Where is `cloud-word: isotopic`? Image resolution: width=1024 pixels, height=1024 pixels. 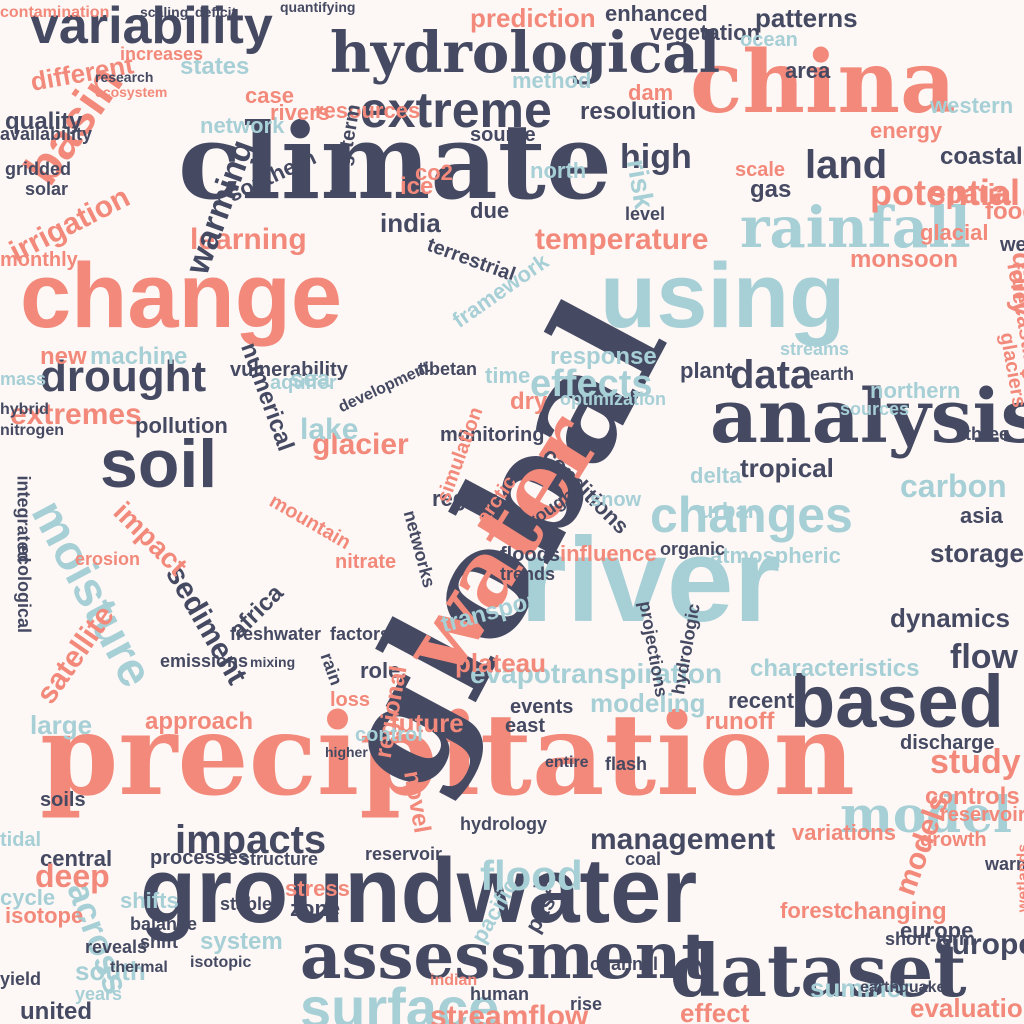 cloud-word: isotopic is located at coordinates (221, 962).